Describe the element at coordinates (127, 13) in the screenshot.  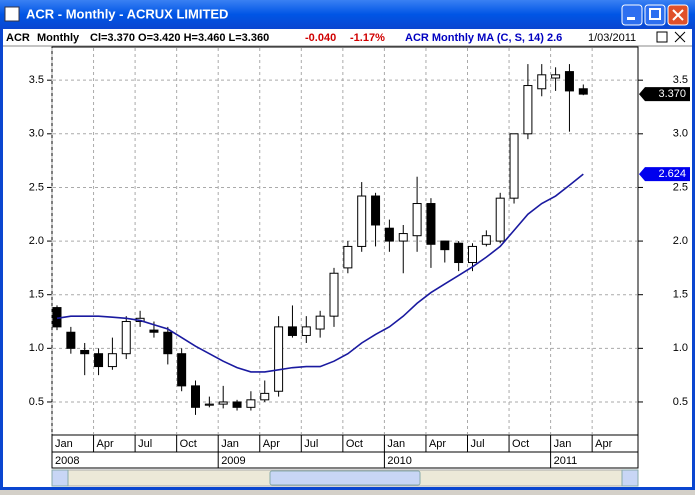
I see `window-title: ACR - Monthly - ACRUX LIMITED` at that location.